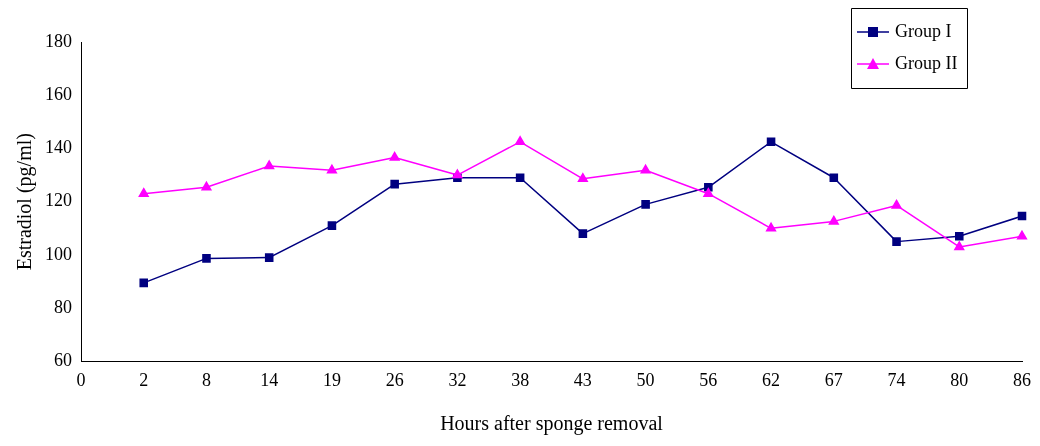 The width and height of the screenshot is (1040, 446). What do you see at coordinates (58, 253) in the screenshot?
I see `y-tick-label: 100` at bounding box center [58, 253].